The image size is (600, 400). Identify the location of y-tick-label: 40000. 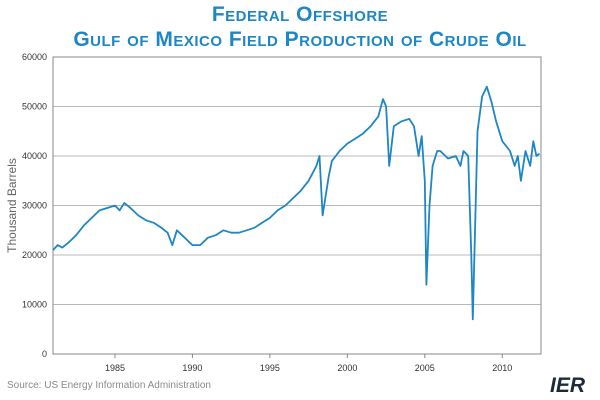
(34, 156).